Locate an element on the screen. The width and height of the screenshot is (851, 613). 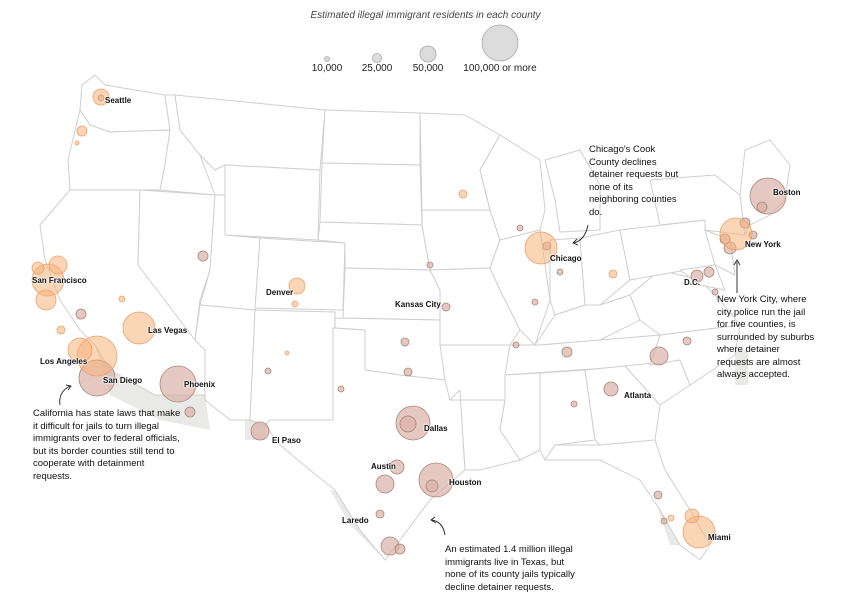
legend-circles is located at coordinates (421, 43).